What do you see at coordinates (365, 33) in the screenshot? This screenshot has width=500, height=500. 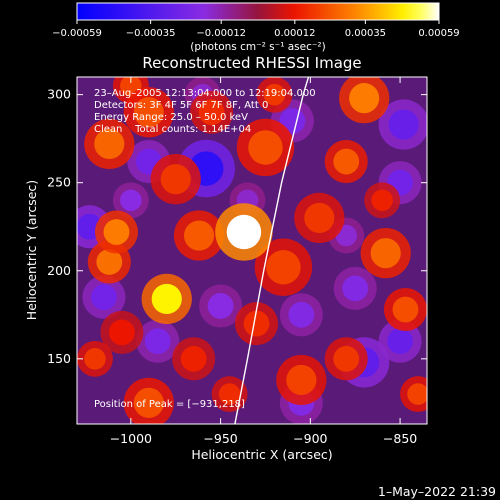 I see `colorbar-tick-label: 0.00035` at bounding box center [365, 33].